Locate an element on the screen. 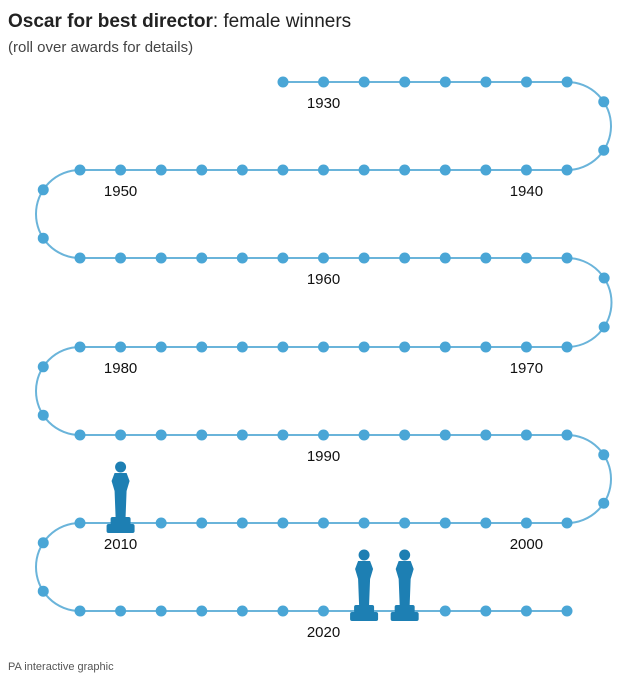  decade-label: 1980 is located at coordinates (120, 368).